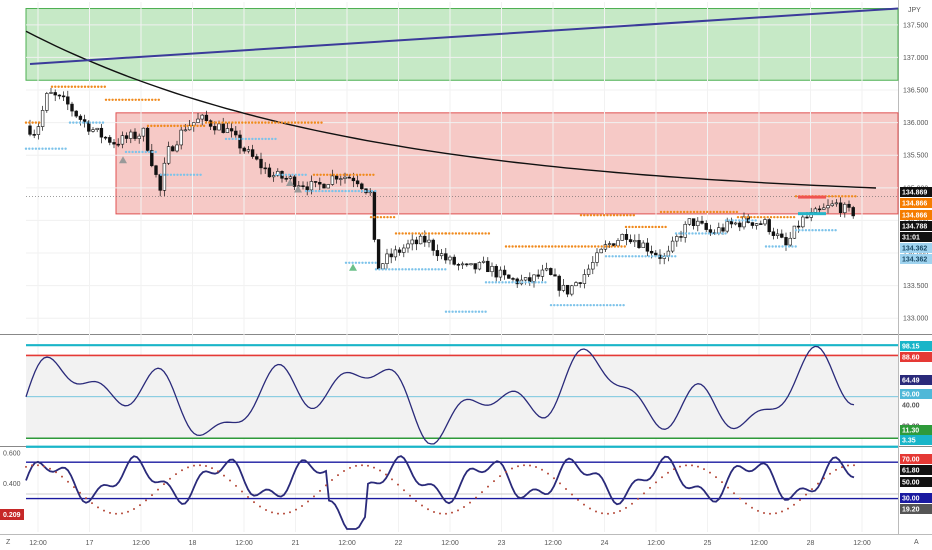 Image resolution: width=932 pixels, height=550 pixels. Describe the element at coordinates (916, 394) in the screenshot. I see `rsi-tag` at that location.